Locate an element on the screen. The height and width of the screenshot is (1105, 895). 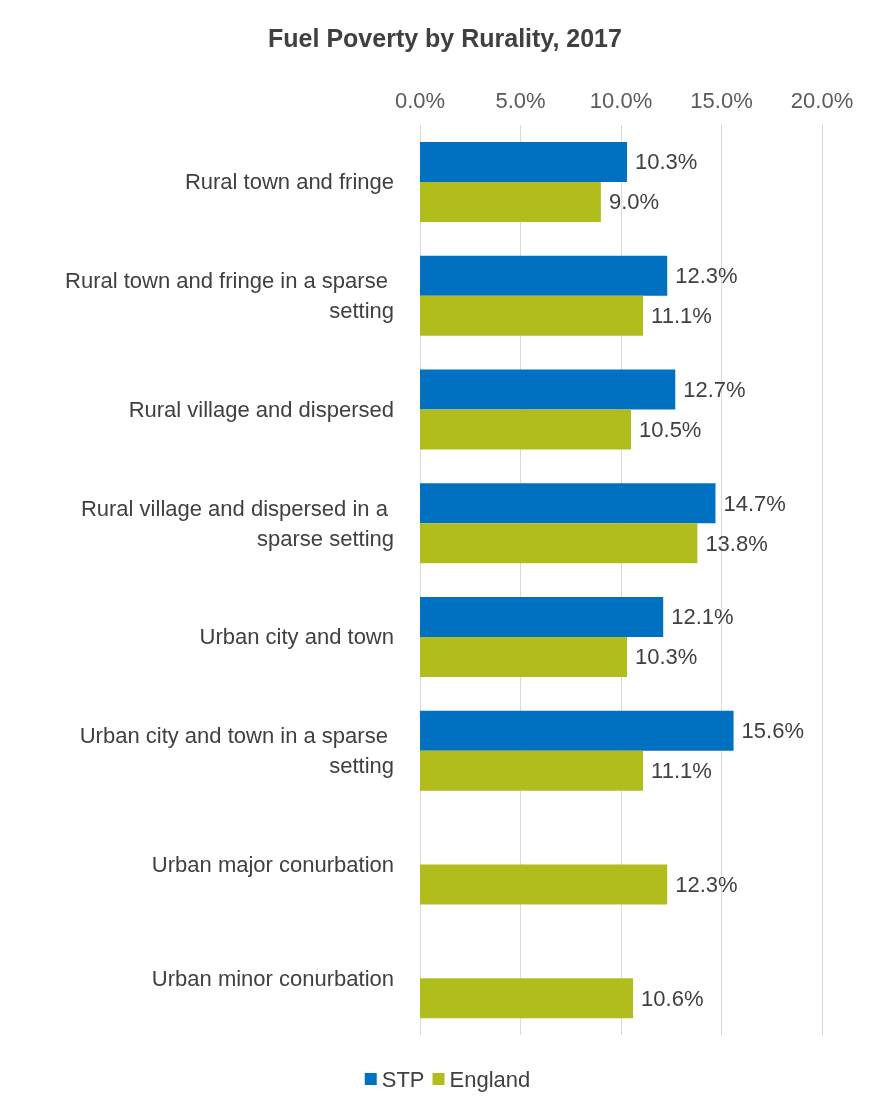
x-tick-label: 15.0% is located at coordinates (721, 100).